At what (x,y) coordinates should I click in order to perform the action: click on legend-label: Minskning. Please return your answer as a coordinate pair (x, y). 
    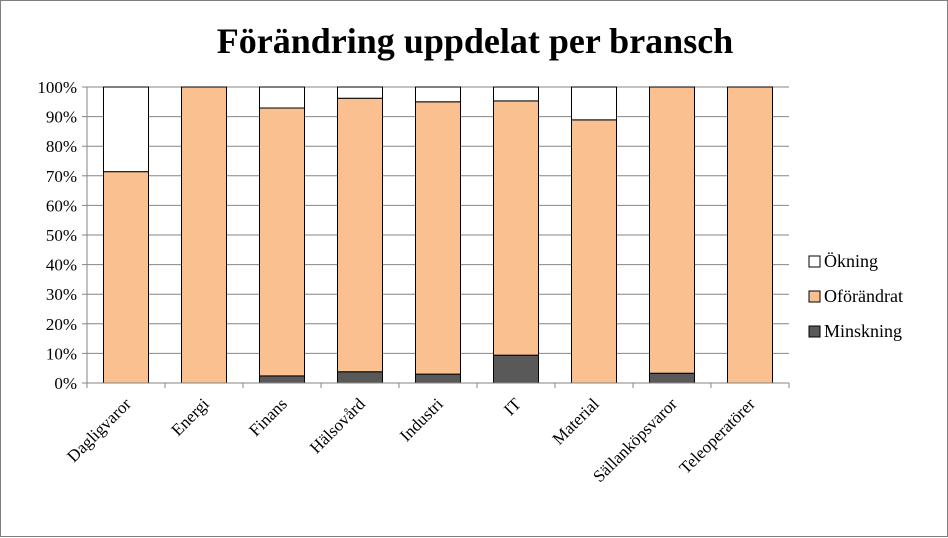
    Looking at the image, I should click on (863, 331).